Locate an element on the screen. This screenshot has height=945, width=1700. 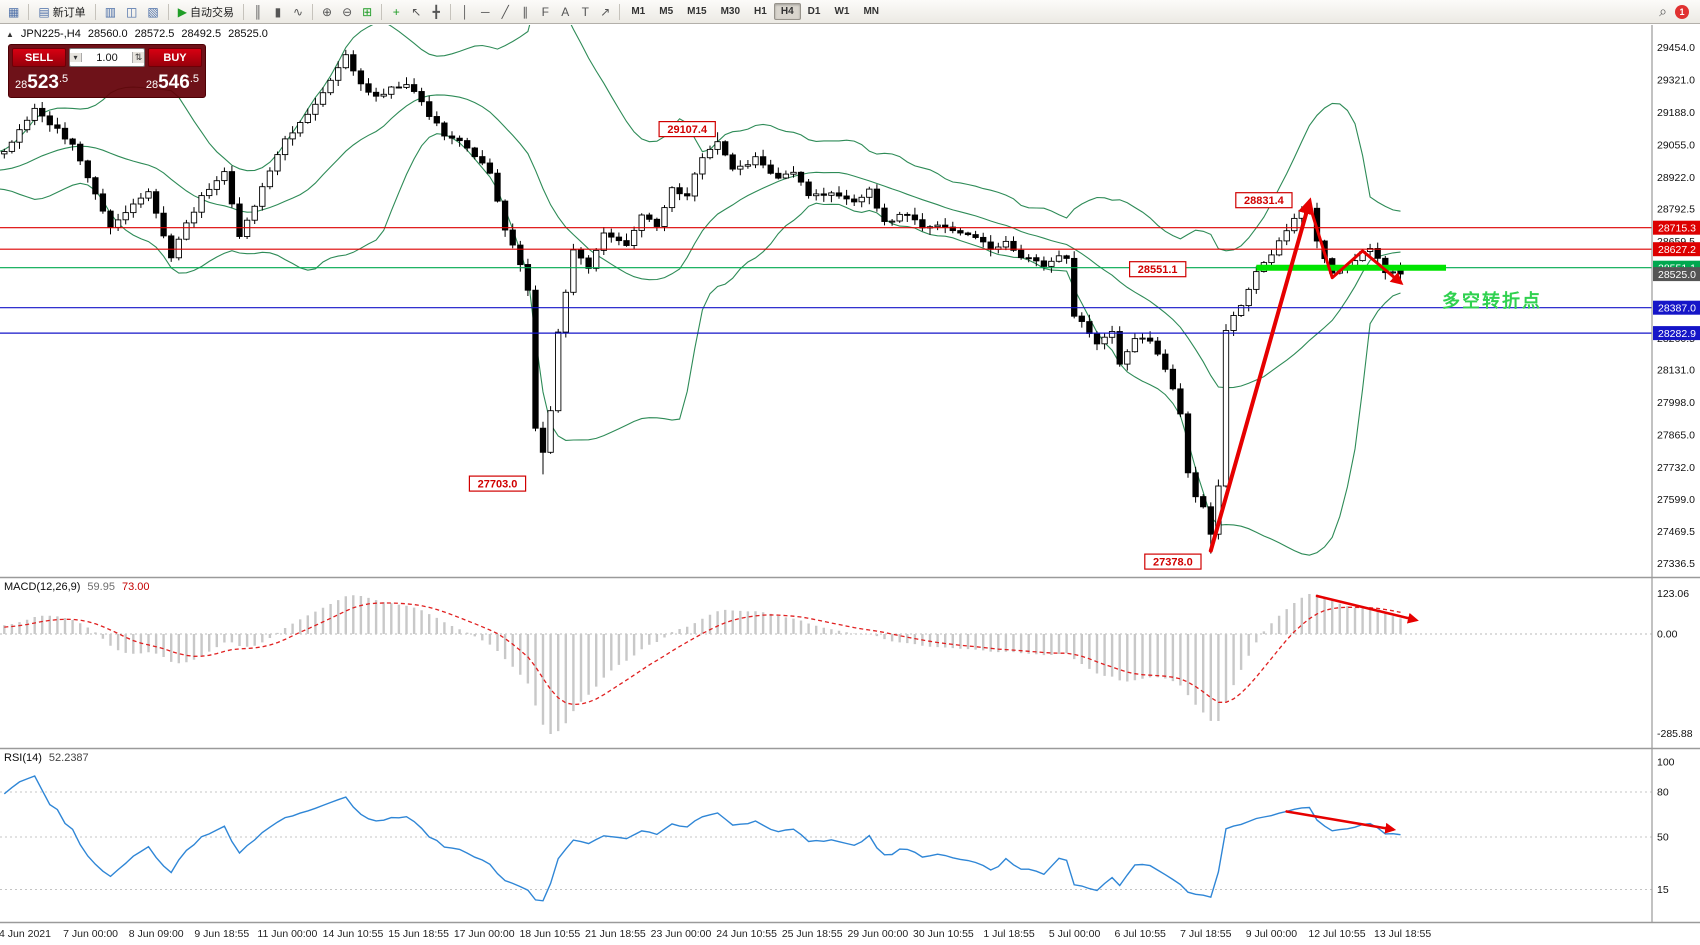
svg-text: 28831.4 is located at coordinates (1264, 201).